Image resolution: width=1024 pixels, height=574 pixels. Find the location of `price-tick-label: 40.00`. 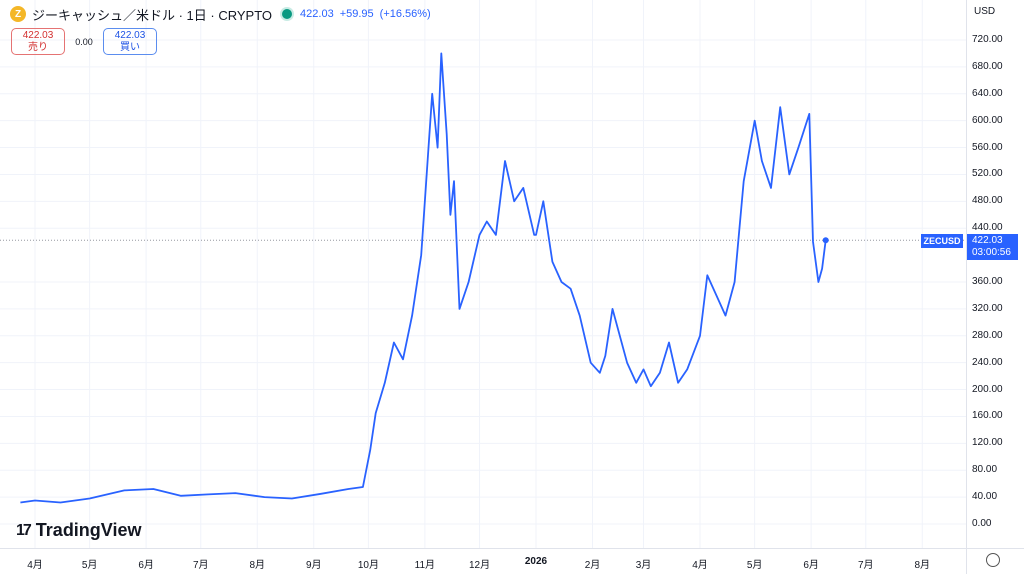

price-tick-label: 40.00 is located at coordinates (985, 497).